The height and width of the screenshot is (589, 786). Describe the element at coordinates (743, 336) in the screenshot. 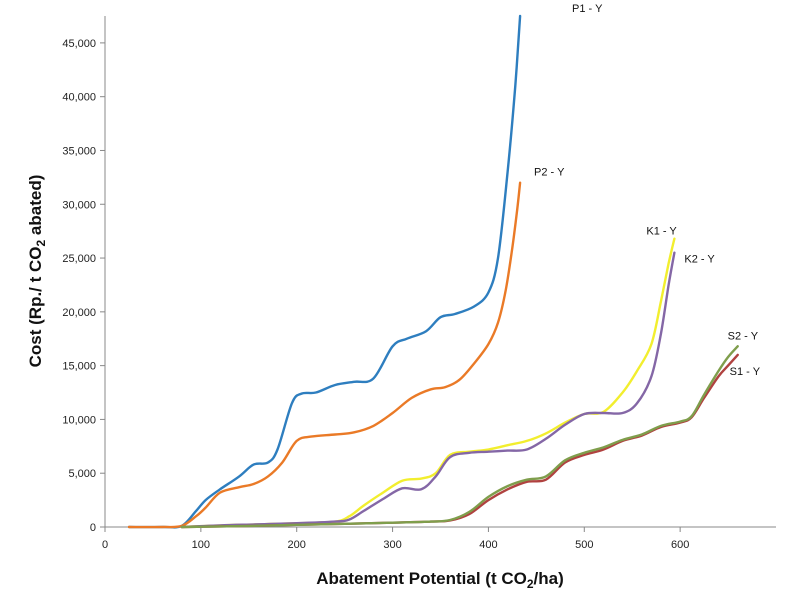

I see `series-end-label: S2 - Y` at that location.